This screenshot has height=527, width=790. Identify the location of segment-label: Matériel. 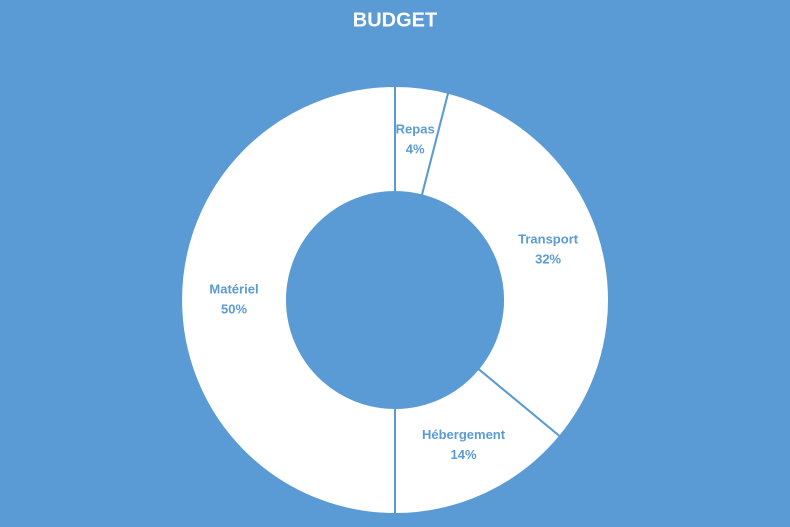
(233, 288).